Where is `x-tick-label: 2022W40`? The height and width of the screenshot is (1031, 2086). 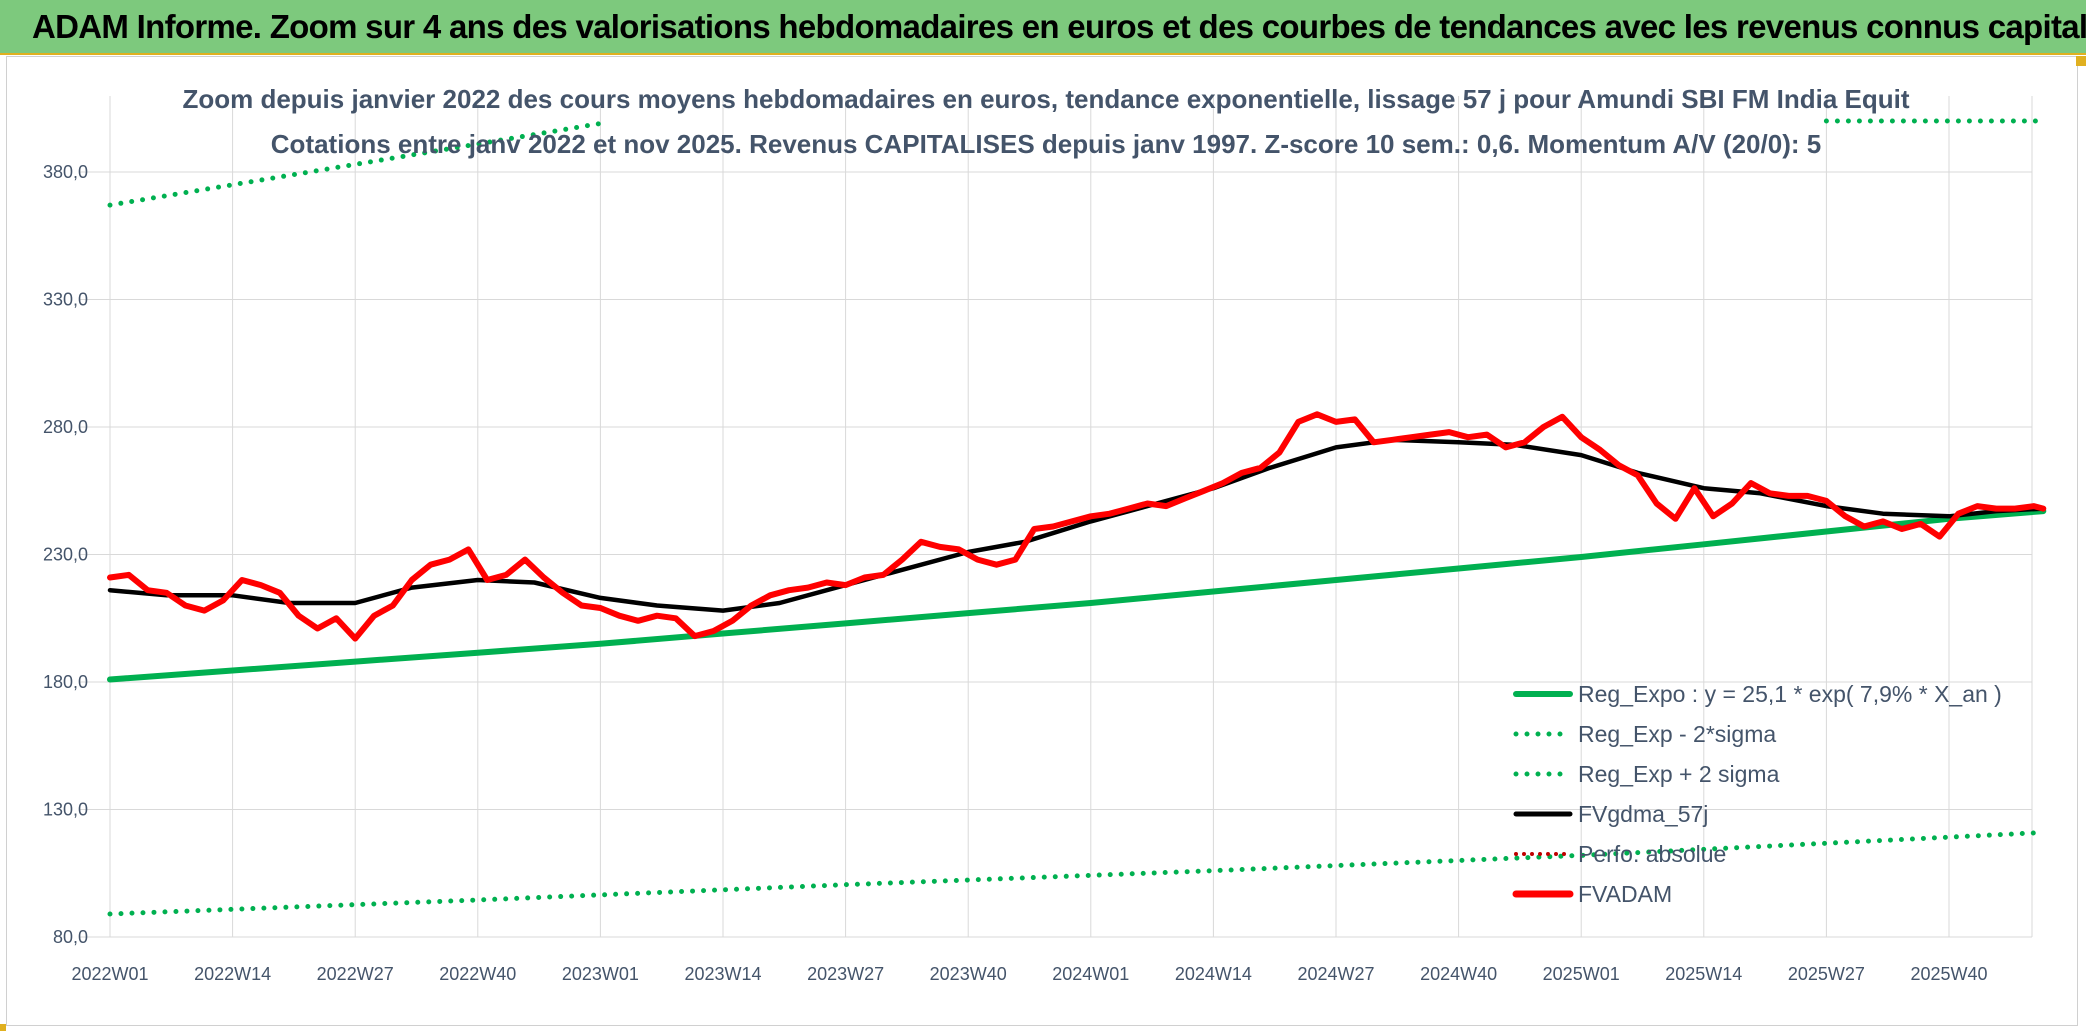 x-tick-label: 2022W40 is located at coordinates (477, 974).